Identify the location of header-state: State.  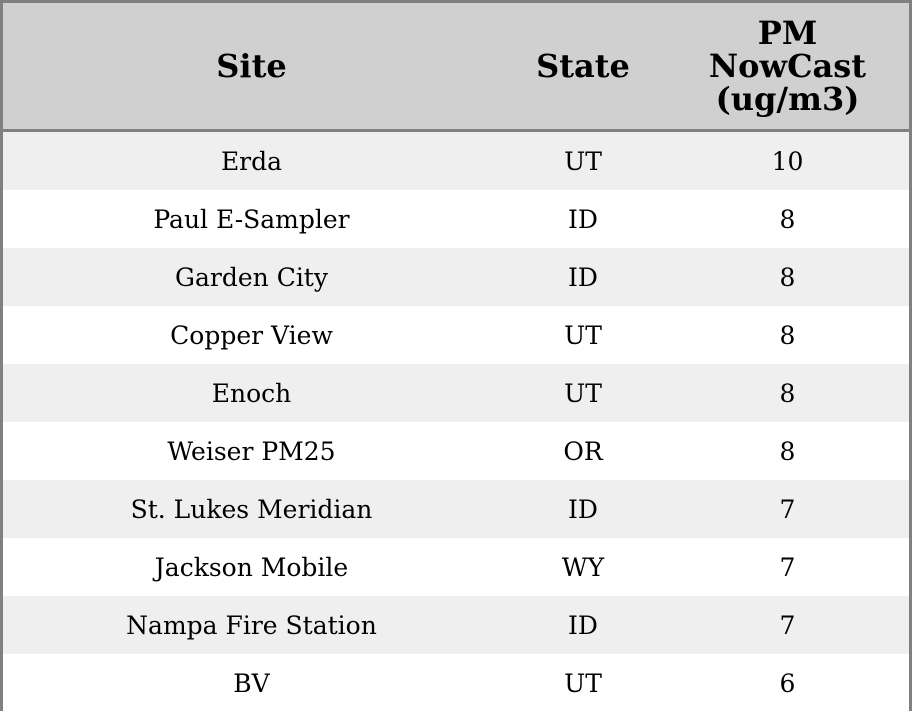
(583, 65).